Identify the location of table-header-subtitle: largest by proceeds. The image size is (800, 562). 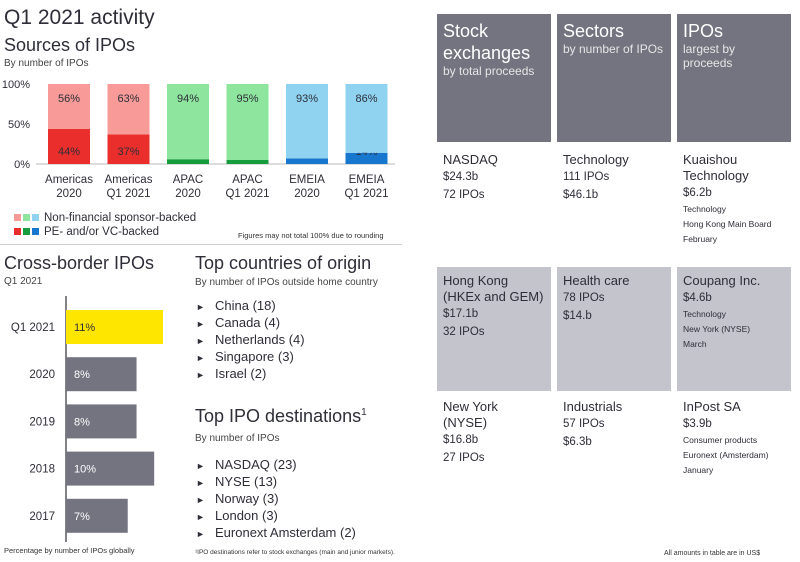
(709, 56).